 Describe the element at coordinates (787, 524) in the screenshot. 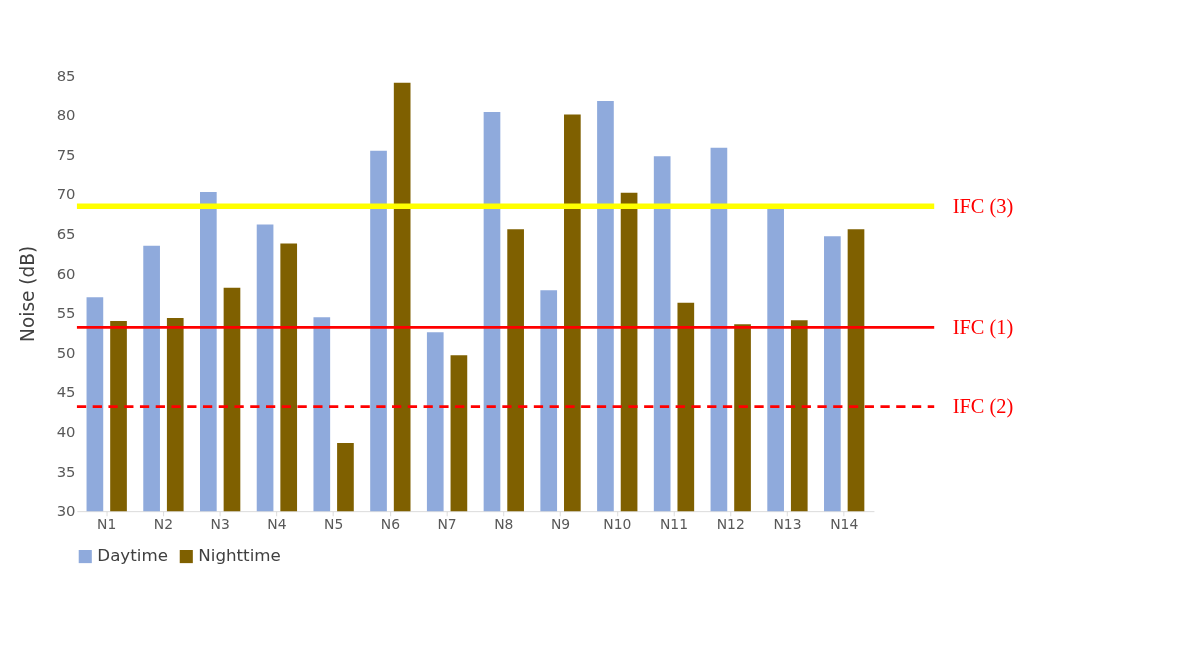

I see `x-tick-label: N13` at that location.